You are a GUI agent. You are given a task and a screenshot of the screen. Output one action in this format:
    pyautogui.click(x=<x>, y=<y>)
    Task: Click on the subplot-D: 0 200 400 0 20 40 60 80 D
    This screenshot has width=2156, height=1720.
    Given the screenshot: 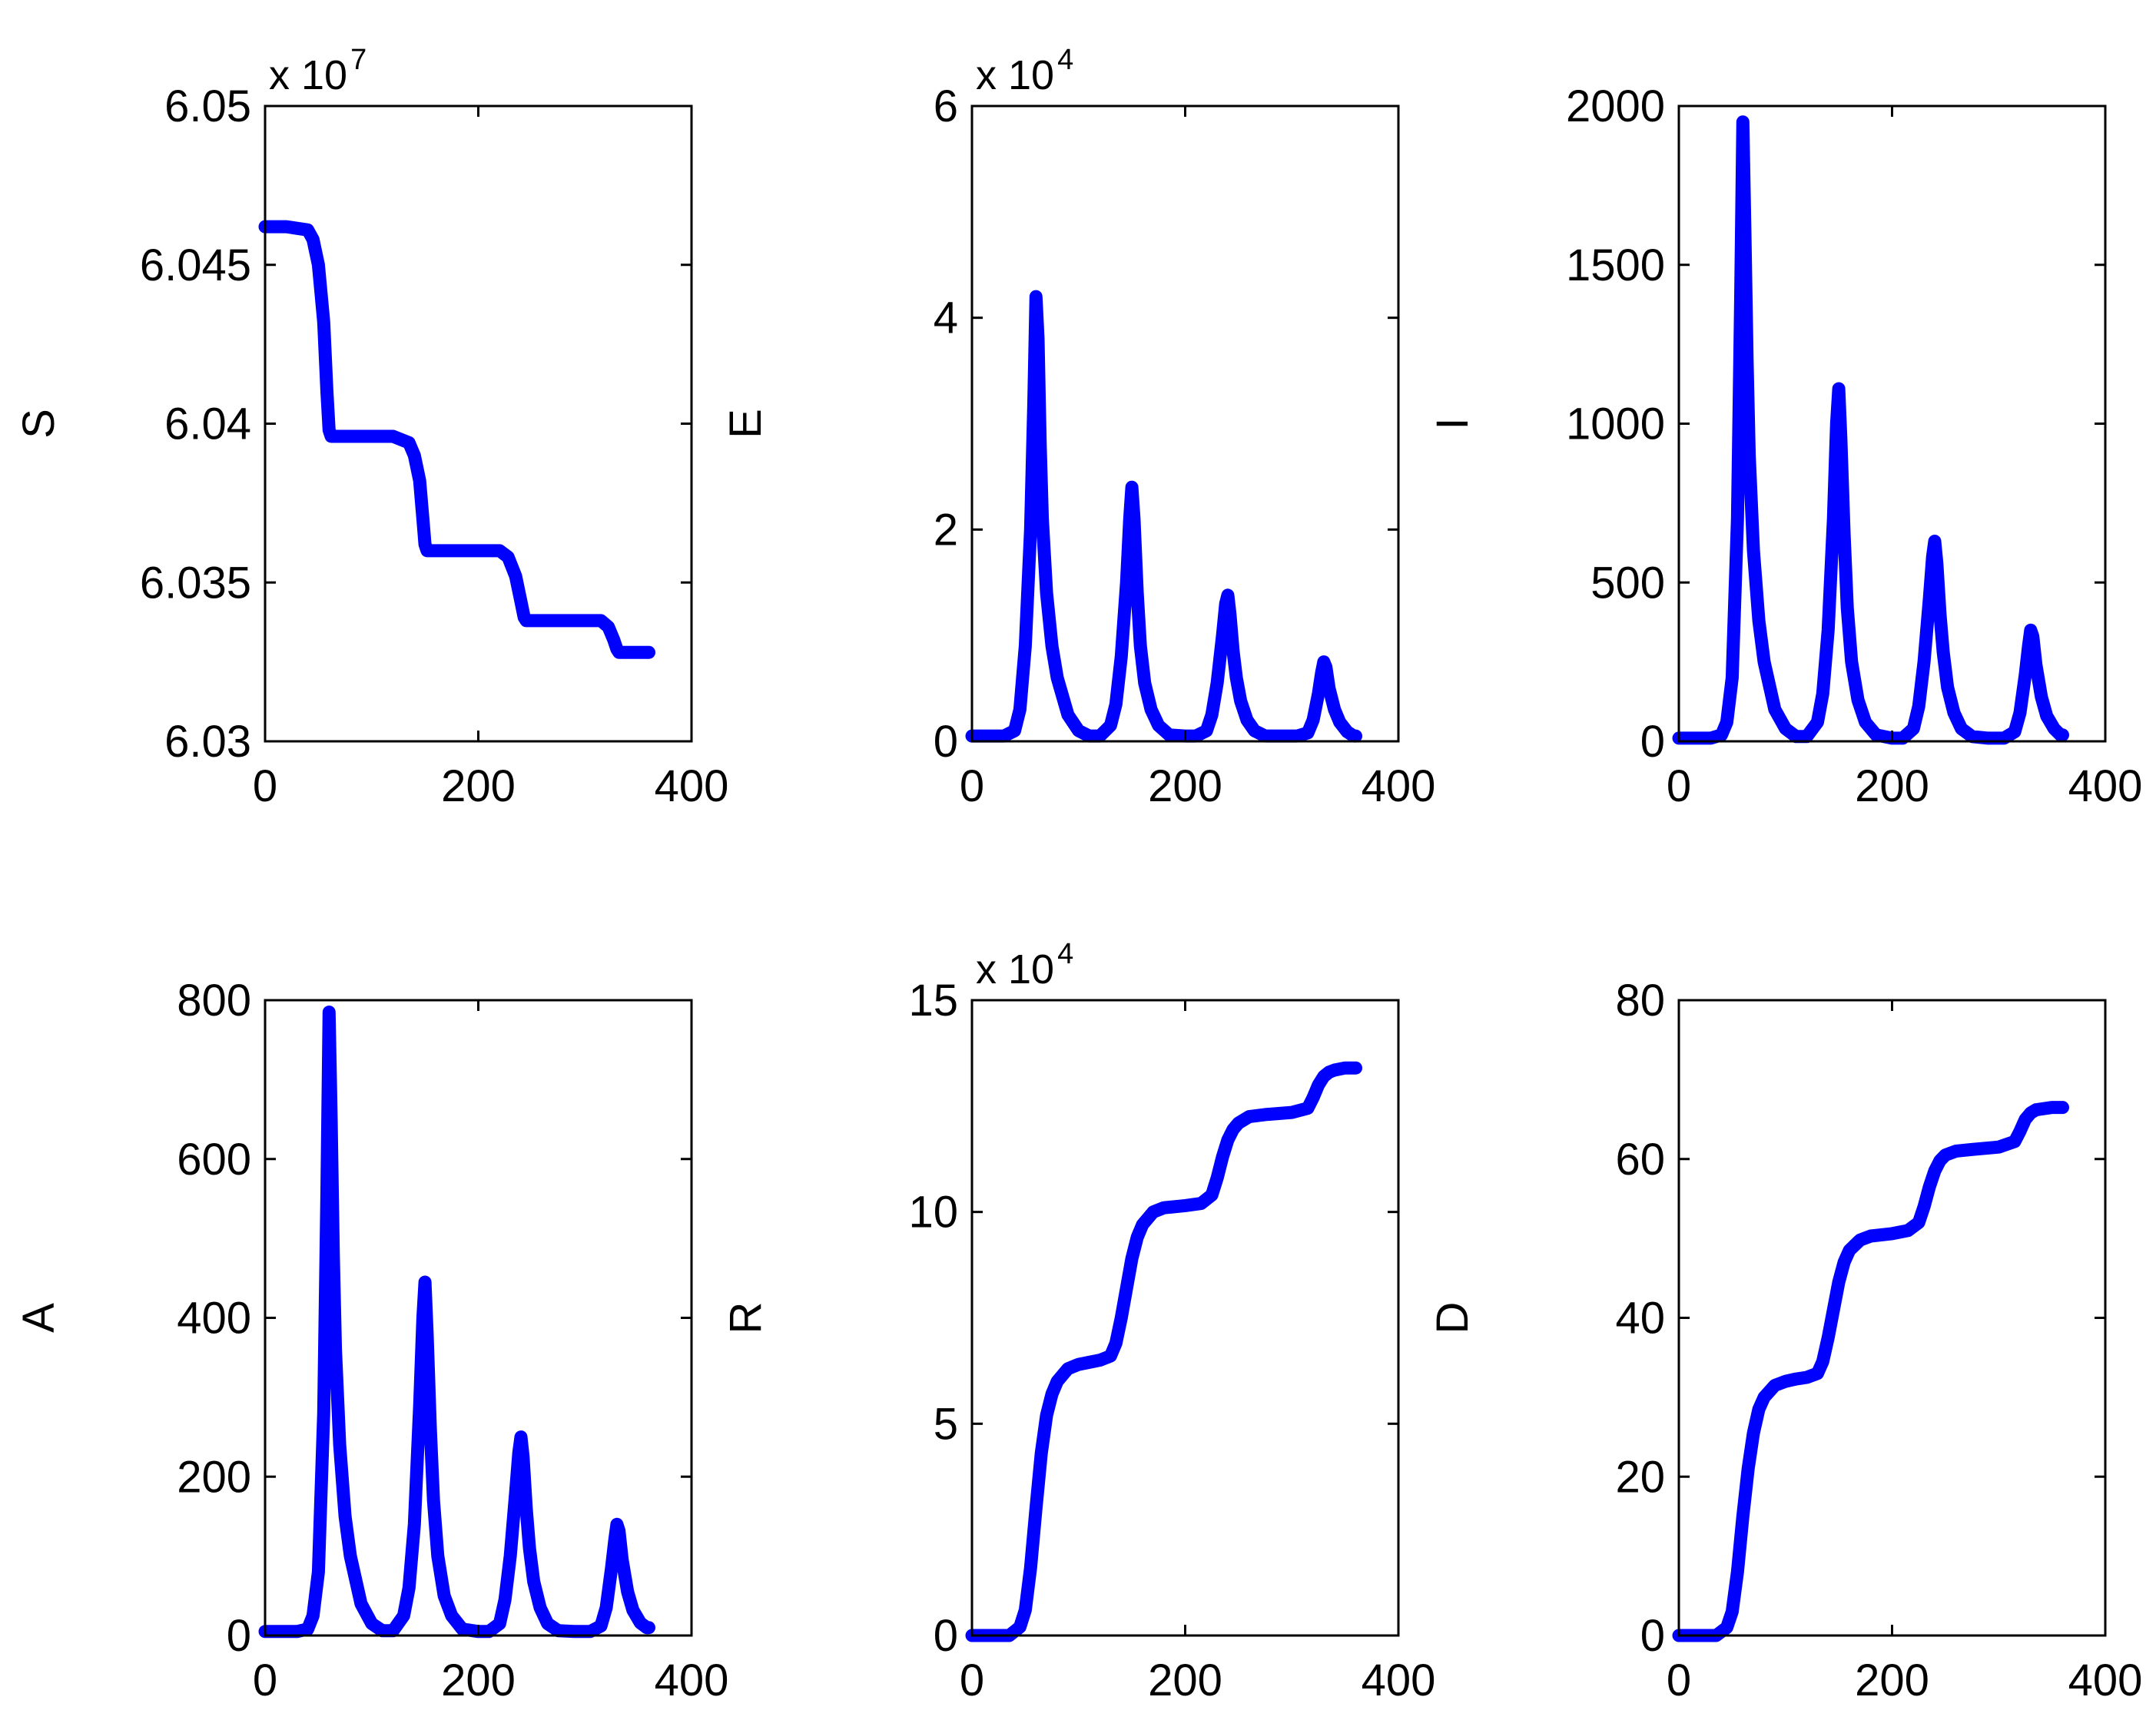 What is the action you would take?
    pyautogui.click(x=1785, y=1340)
    